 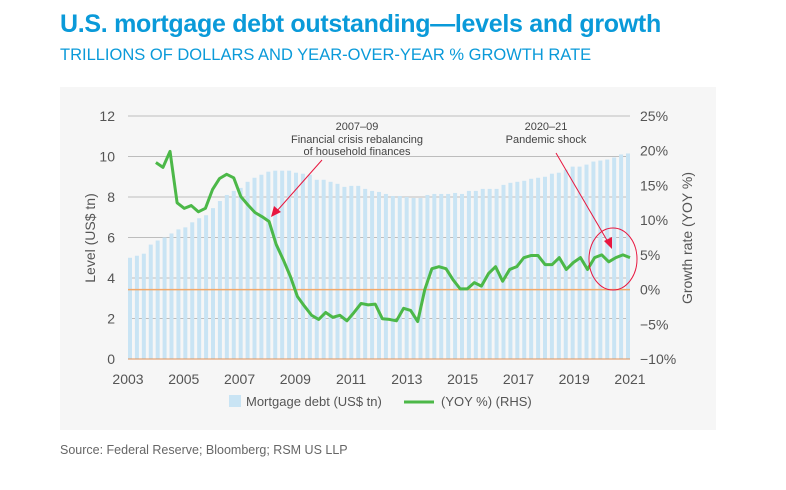 I want to click on x-tick-label: 2013, so click(x=406, y=379).